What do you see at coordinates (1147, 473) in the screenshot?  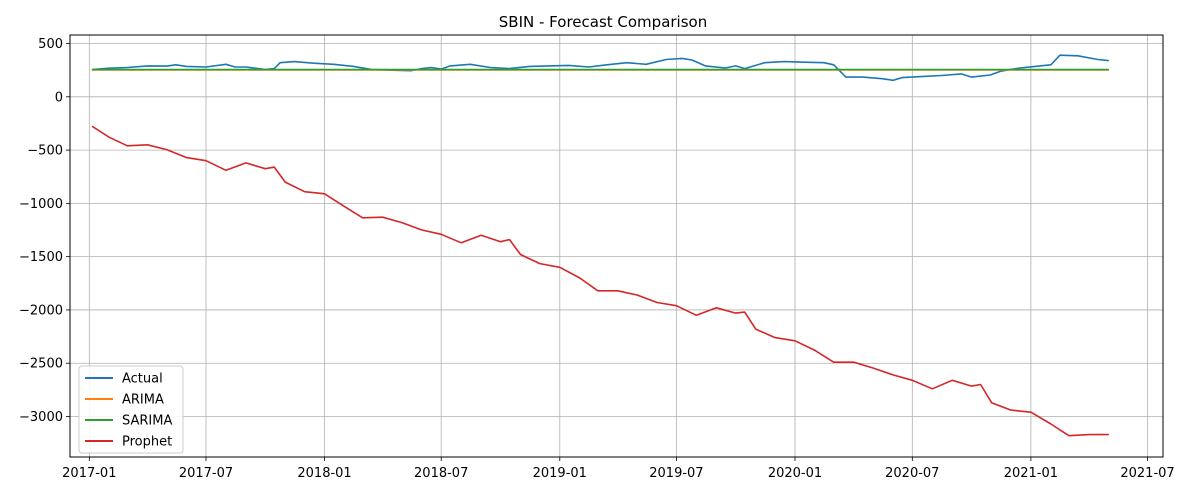 I see `x-tick-label: 2021-07` at bounding box center [1147, 473].